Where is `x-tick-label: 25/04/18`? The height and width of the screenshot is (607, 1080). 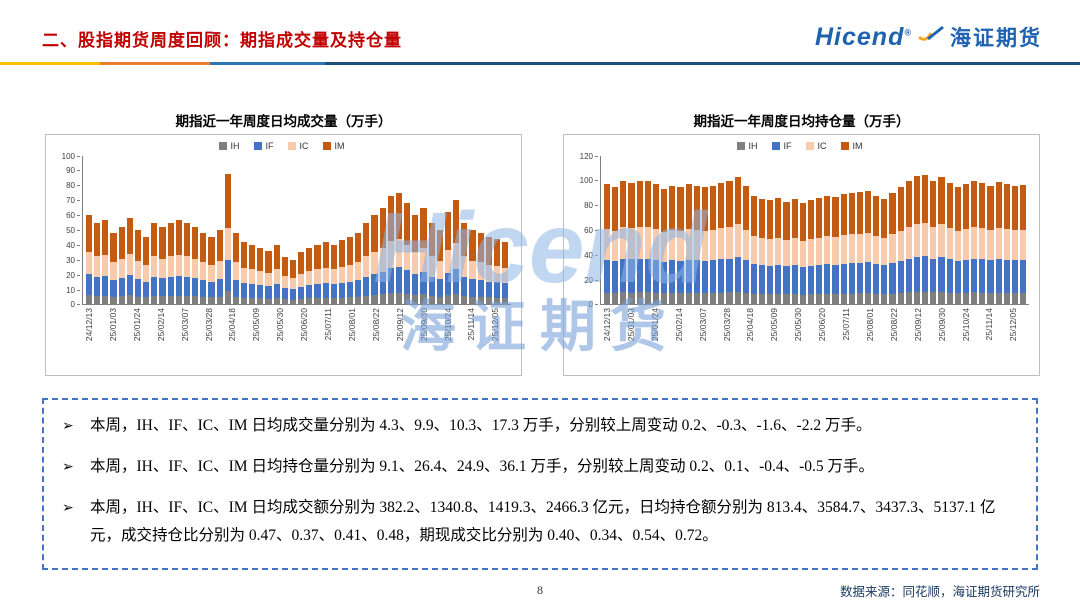
x-tick-label: 25/04/18 is located at coordinates (750, 325).